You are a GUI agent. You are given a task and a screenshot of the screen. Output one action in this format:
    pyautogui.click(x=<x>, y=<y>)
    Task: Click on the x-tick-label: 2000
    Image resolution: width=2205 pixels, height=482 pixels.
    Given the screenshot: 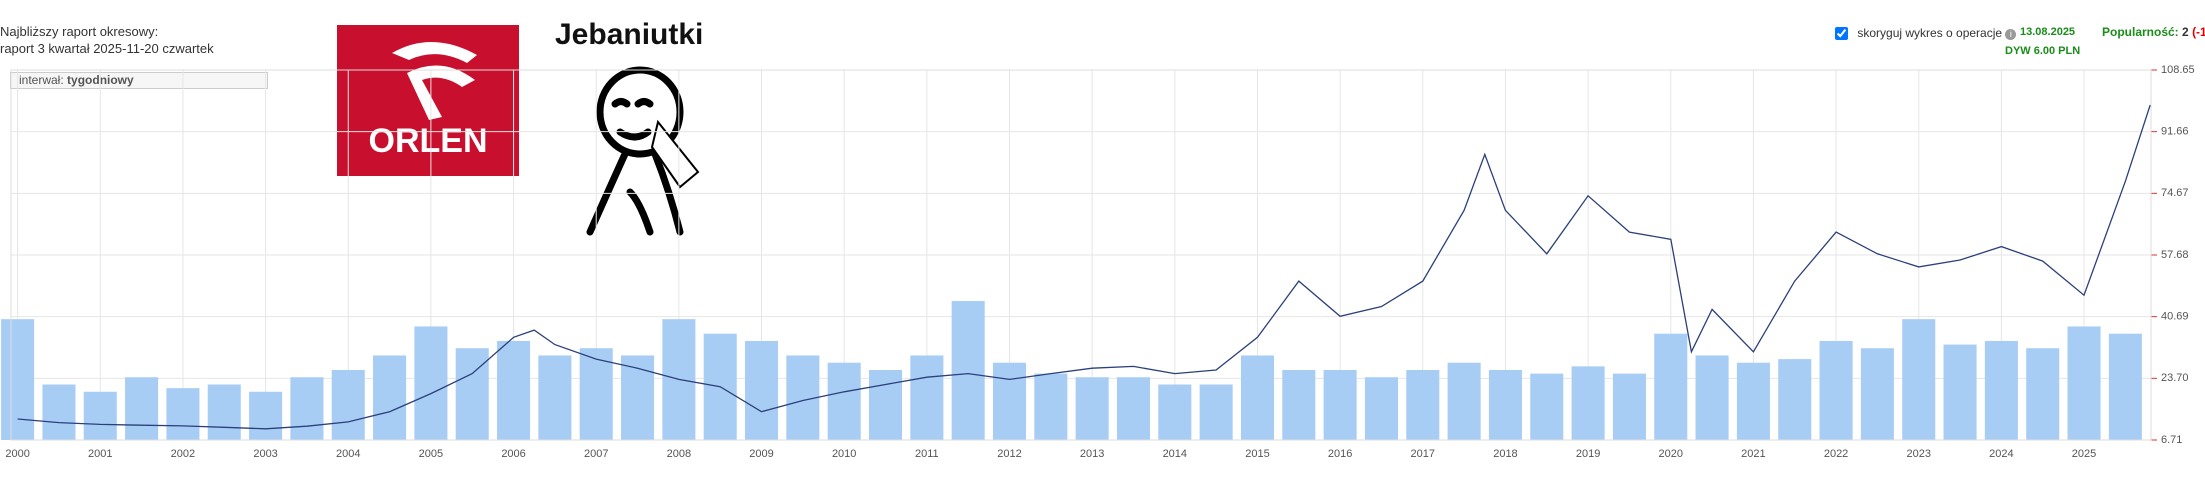 What is the action you would take?
    pyautogui.click(x=17, y=454)
    